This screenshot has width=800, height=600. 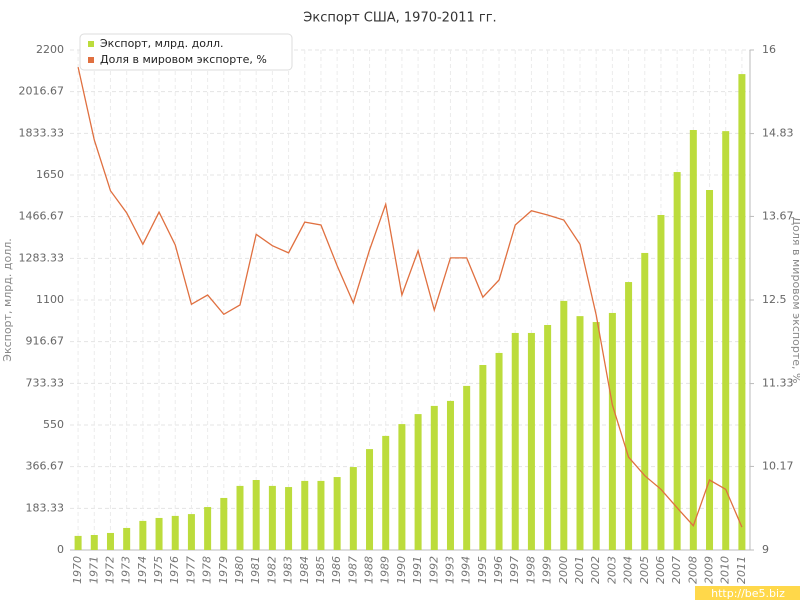 I want to click on y2-tick-label: 13.67, so click(x=778, y=215).